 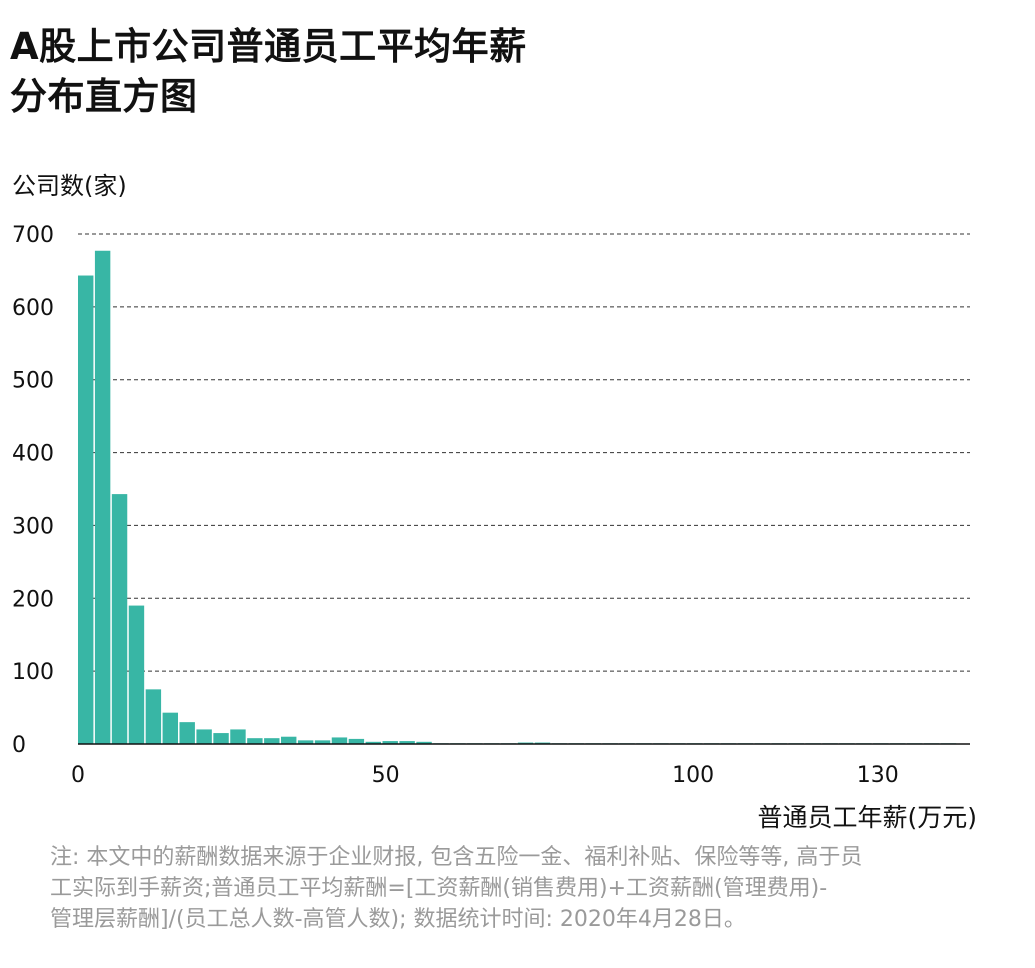 I want to click on x-tick-label: 50, so click(x=386, y=775).